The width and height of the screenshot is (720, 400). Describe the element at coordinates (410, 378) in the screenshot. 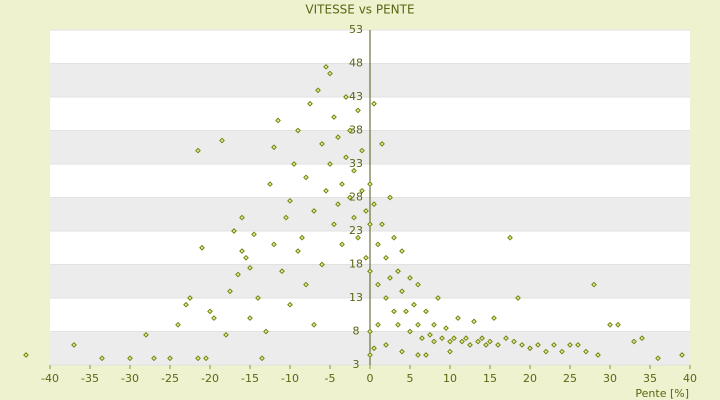

I see `x-tick-label: 5` at that location.